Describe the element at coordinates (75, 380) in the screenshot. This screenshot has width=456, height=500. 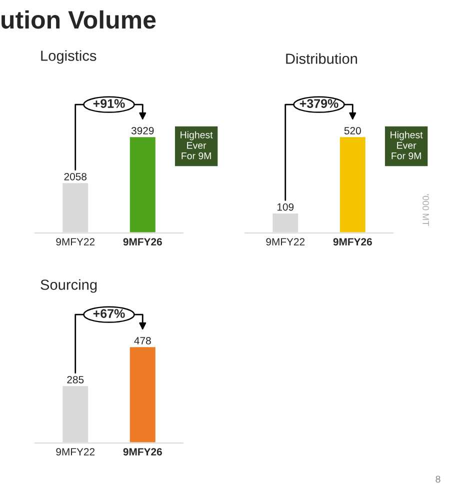
I see `data-label: 285` at that location.